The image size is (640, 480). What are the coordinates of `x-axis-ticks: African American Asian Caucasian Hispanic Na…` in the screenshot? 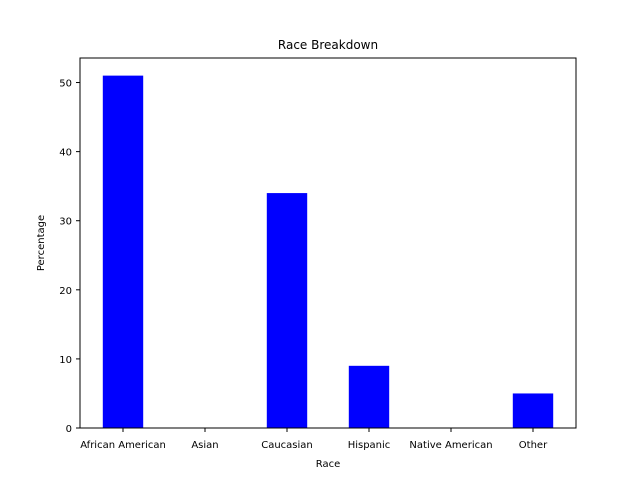 It's located at (314, 439).